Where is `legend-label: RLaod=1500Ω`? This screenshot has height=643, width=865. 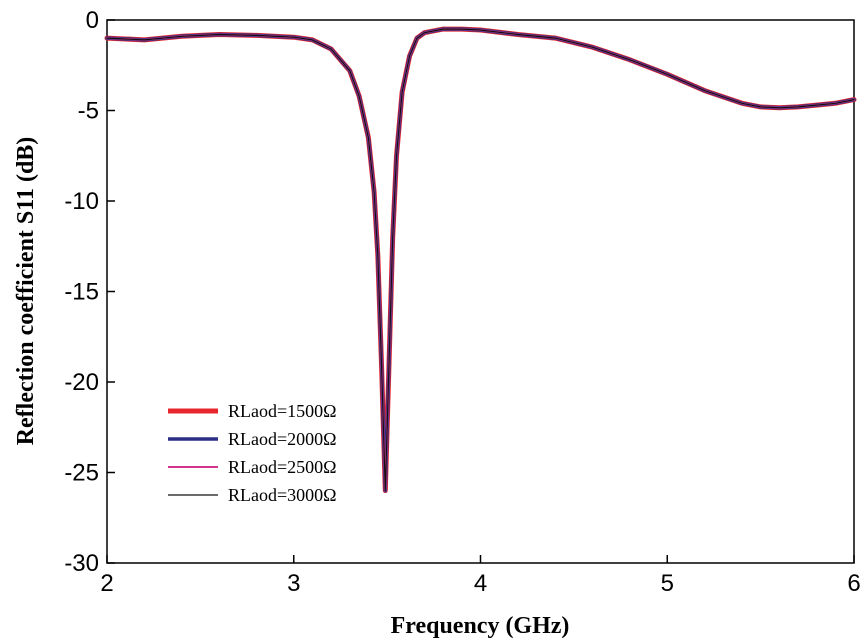 legend-label: RLaod=1500Ω is located at coordinates (282, 411).